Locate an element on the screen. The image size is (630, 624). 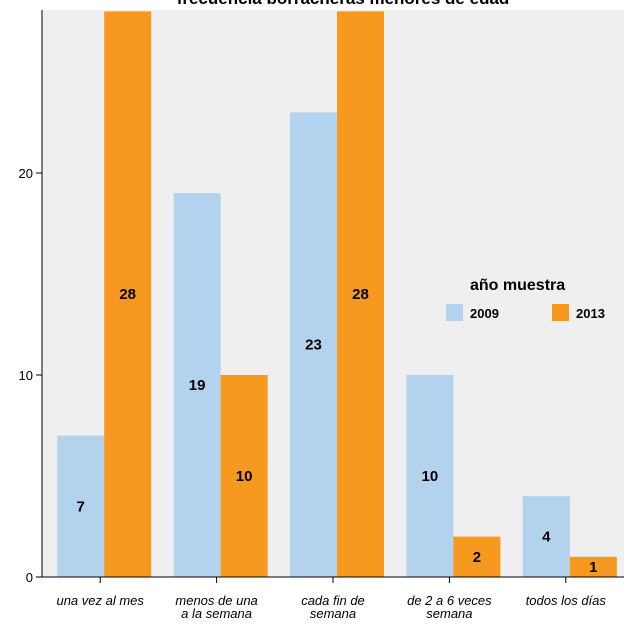
x-tick-label-1-0: menos de una is located at coordinates (216, 600).